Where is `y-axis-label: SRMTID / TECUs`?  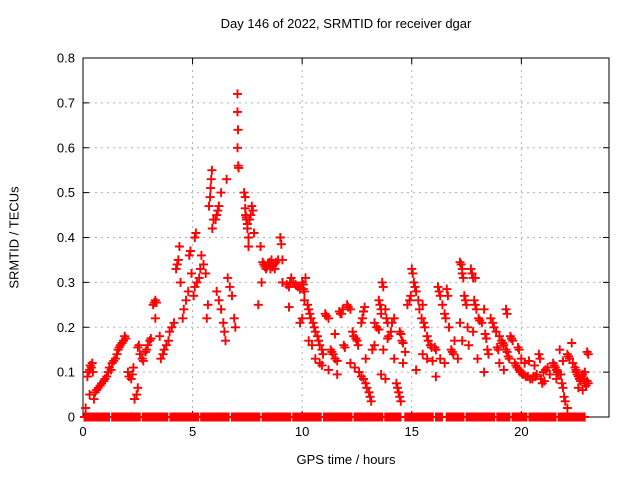
y-axis-label: SRMTID / TECUs is located at coordinates (14, 237).